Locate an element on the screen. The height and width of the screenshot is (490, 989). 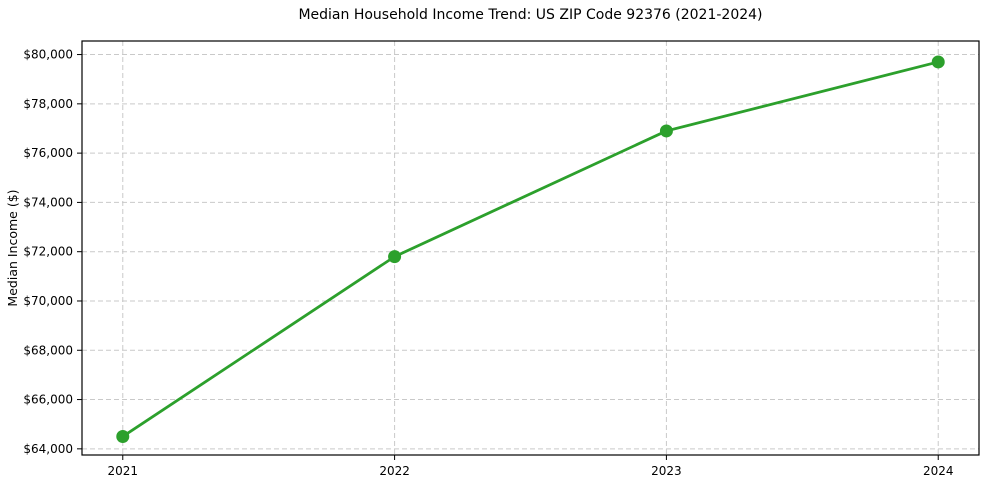
y-tick-label: $64,000 is located at coordinates (48, 449).